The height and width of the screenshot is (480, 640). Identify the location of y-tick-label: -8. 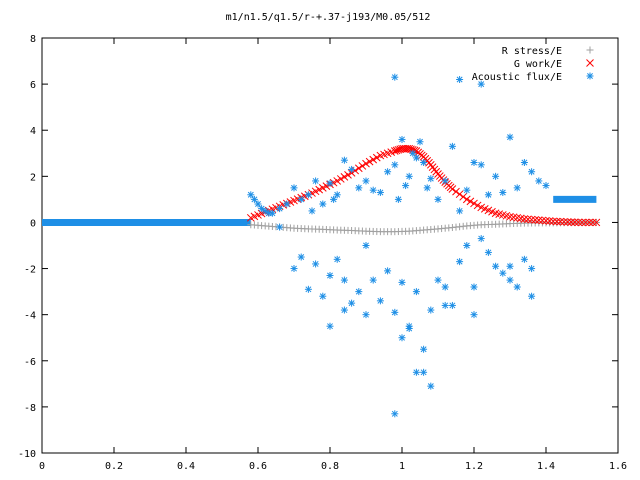
(30, 408).